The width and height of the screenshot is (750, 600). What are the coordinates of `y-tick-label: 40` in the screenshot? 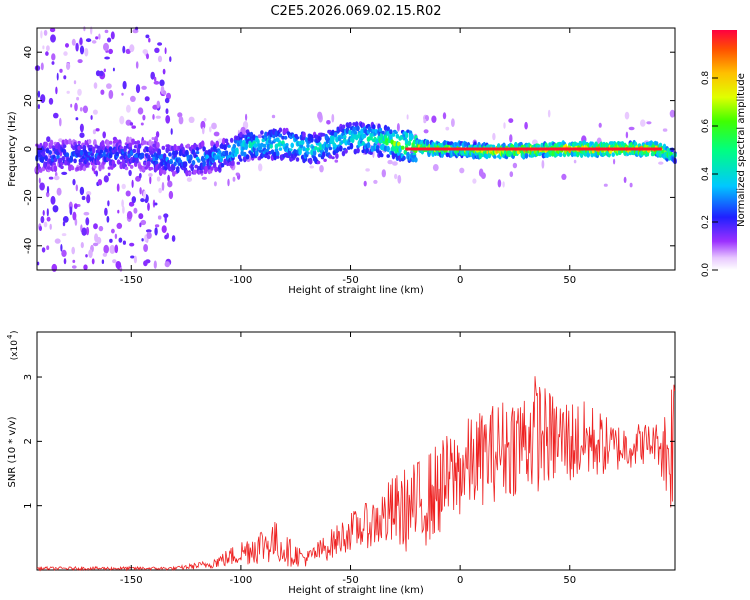 It's located at (28, 52).